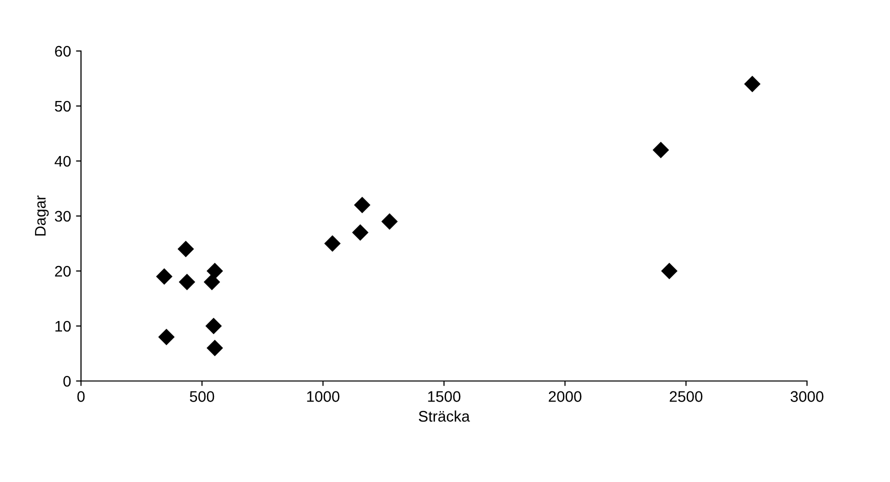 This screenshot has height=482, width=890. I want to click on x-tick-label: 0, so click(81, 396).